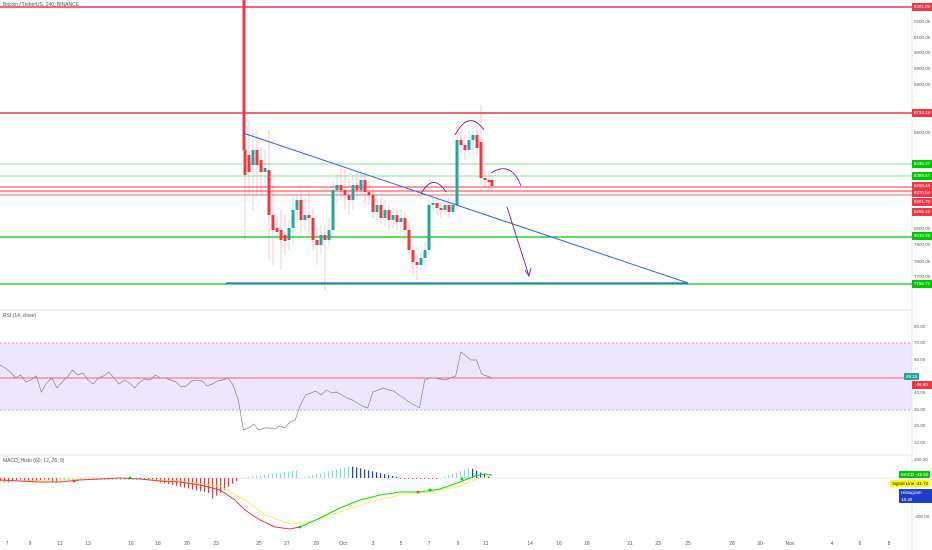 Image resolution: width=932 pixels, height=550 pixels. What do you see at coordinates (760, 544) in the screenshot?
I see `date-label: 30` at bounding box center [760, 544].